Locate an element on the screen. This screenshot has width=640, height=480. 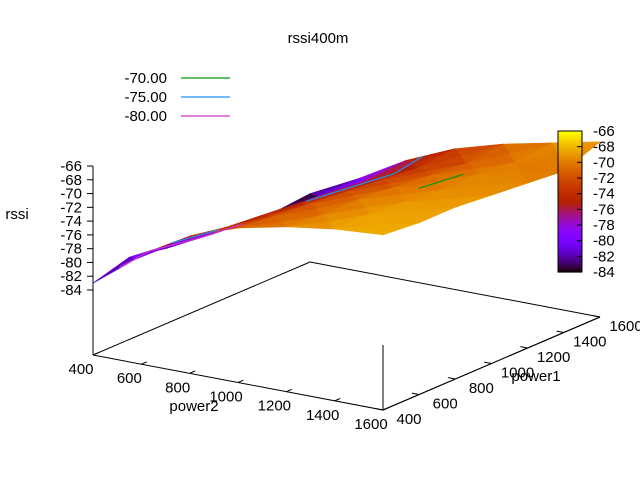
colorbar-tick-label: -82 is located at coordinates (604, 256).